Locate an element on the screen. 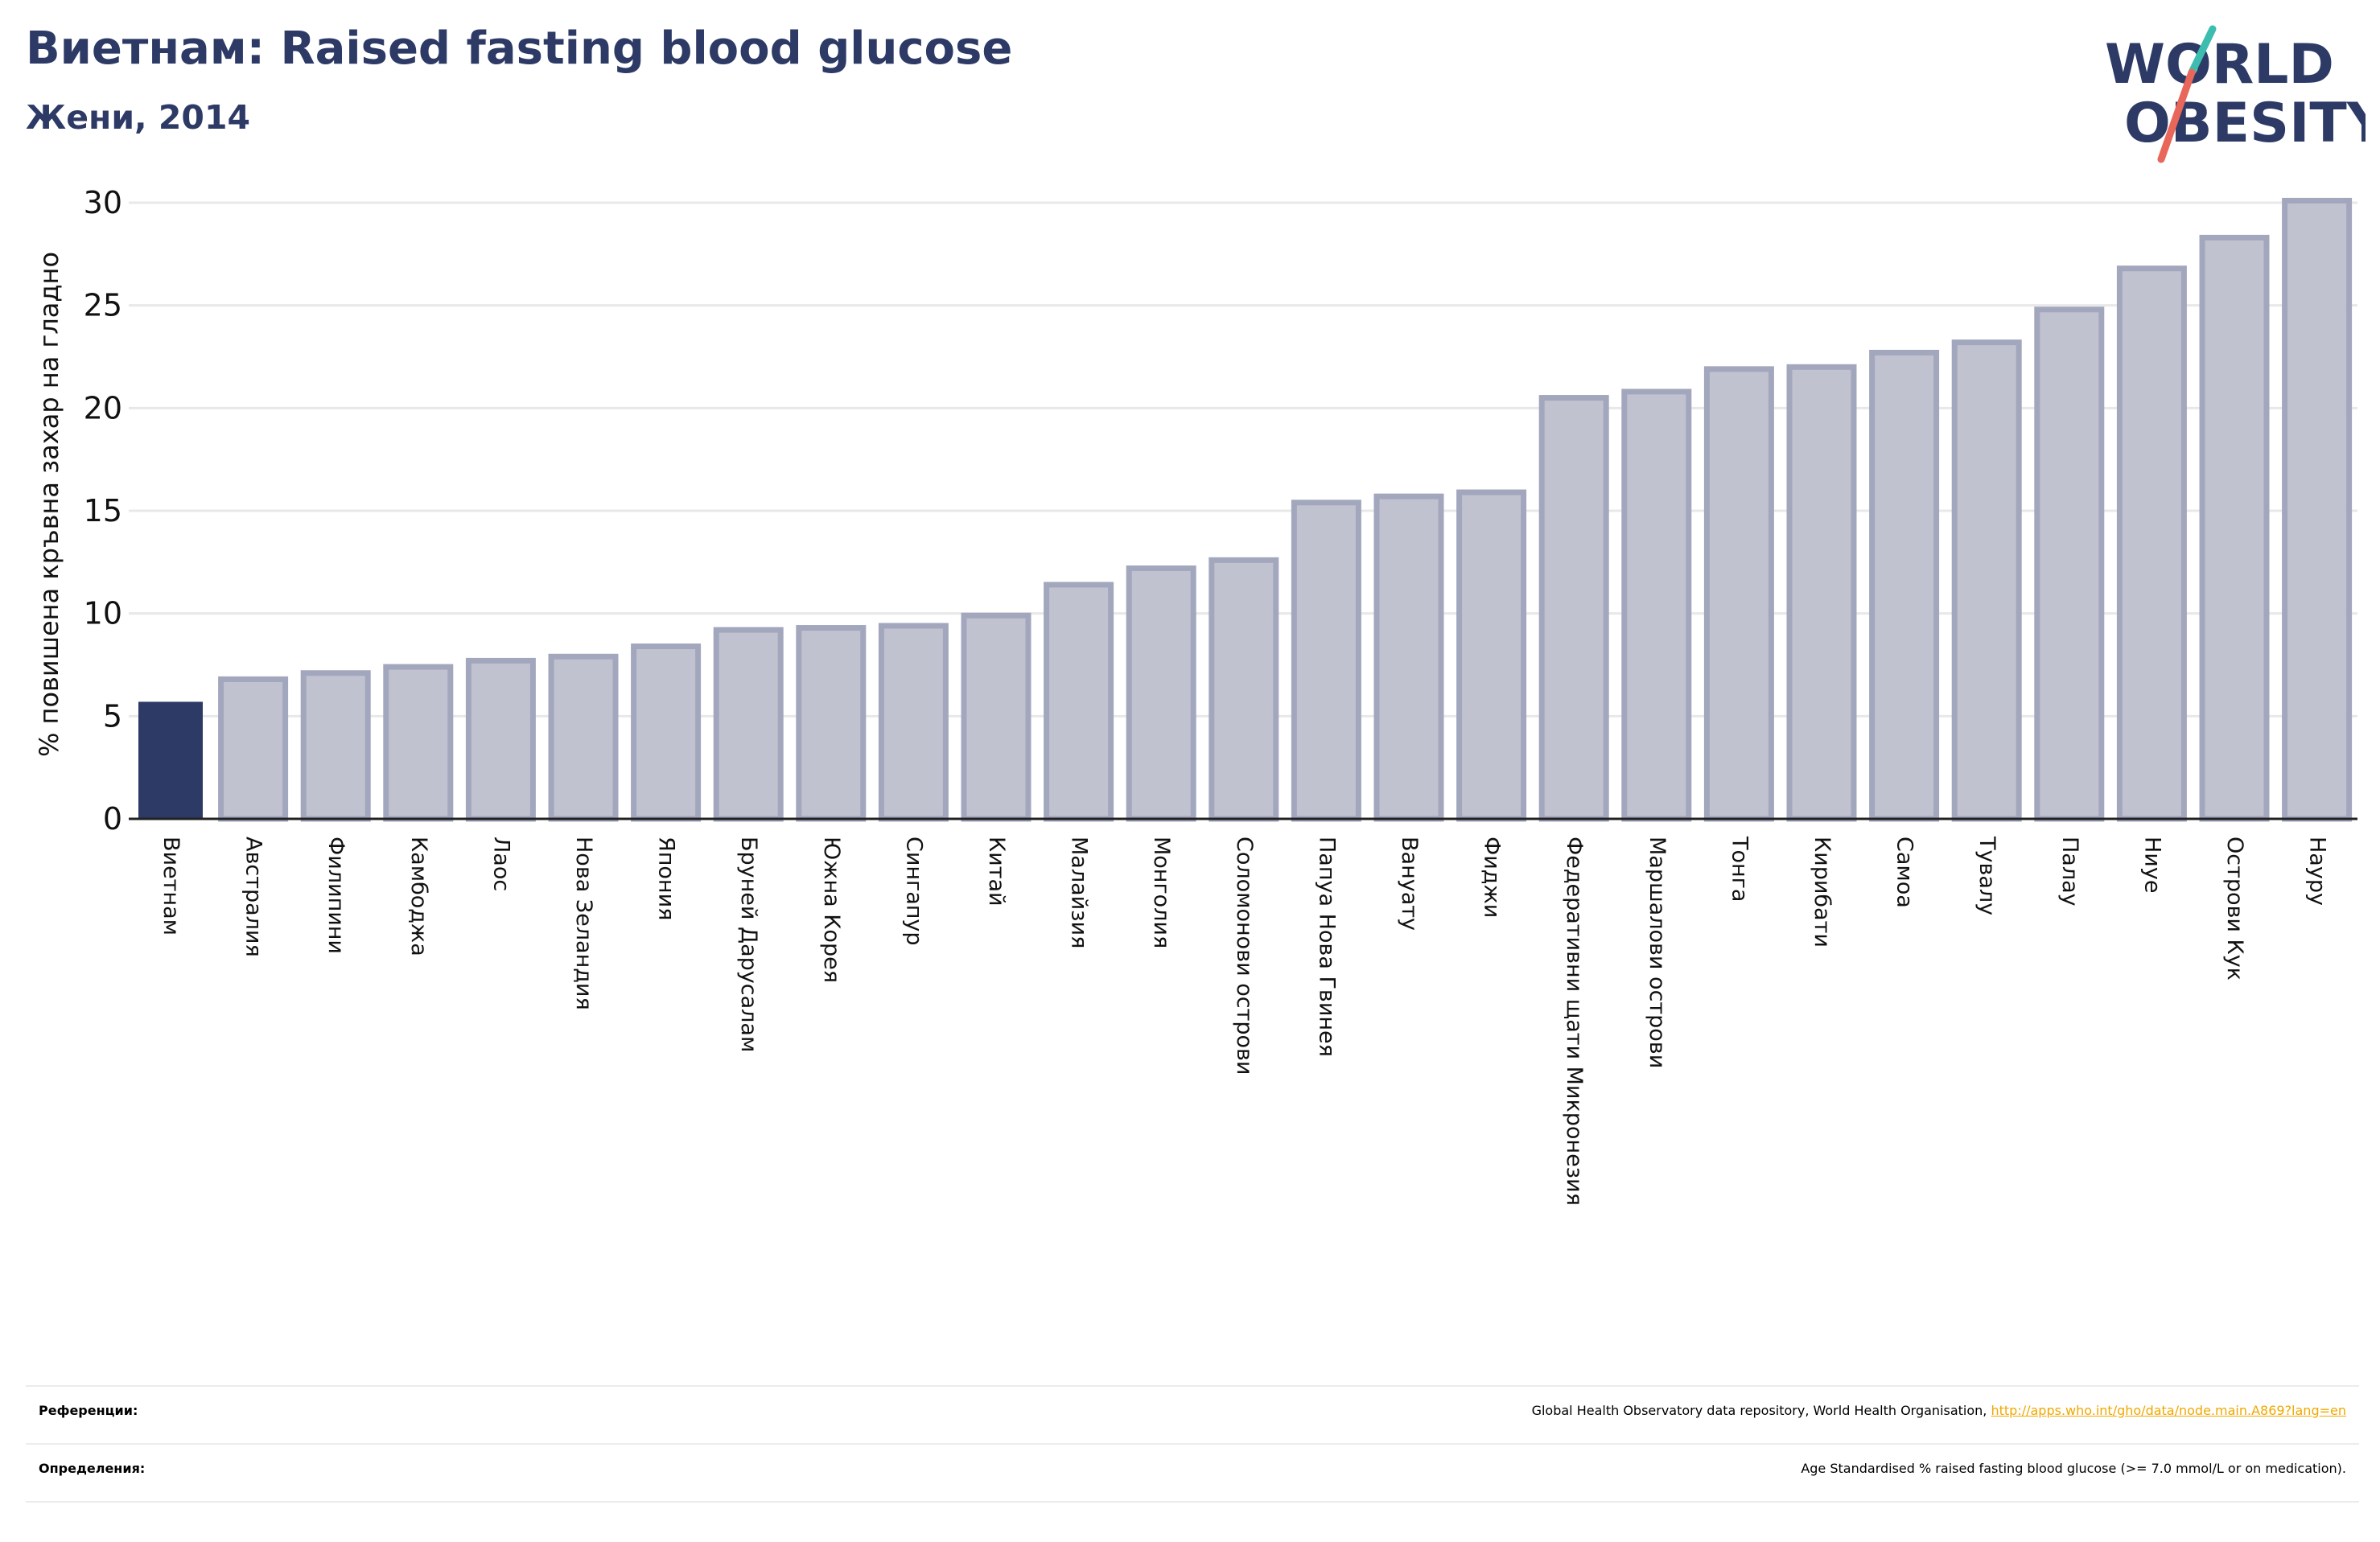  y-tick-label: 10 is located at coordinates (103, 613).